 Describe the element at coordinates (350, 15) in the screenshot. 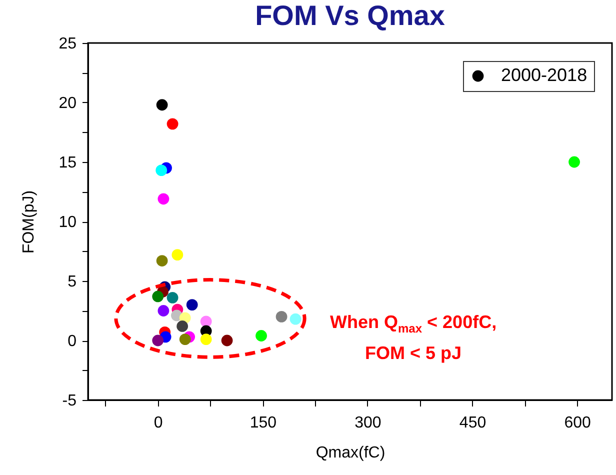

I see `chart-title: FOM Vs Qmax` at that location.